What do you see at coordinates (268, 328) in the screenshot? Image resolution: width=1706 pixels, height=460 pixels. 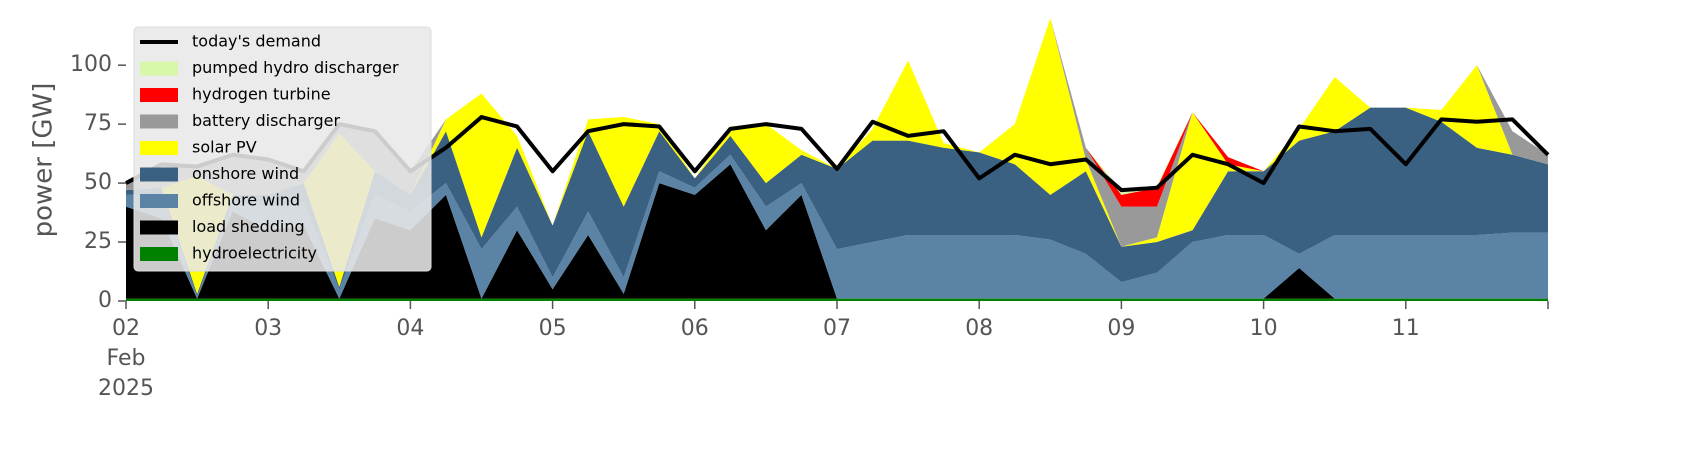 I see `x-tick-label: 03` at bounding box center [268, 328].